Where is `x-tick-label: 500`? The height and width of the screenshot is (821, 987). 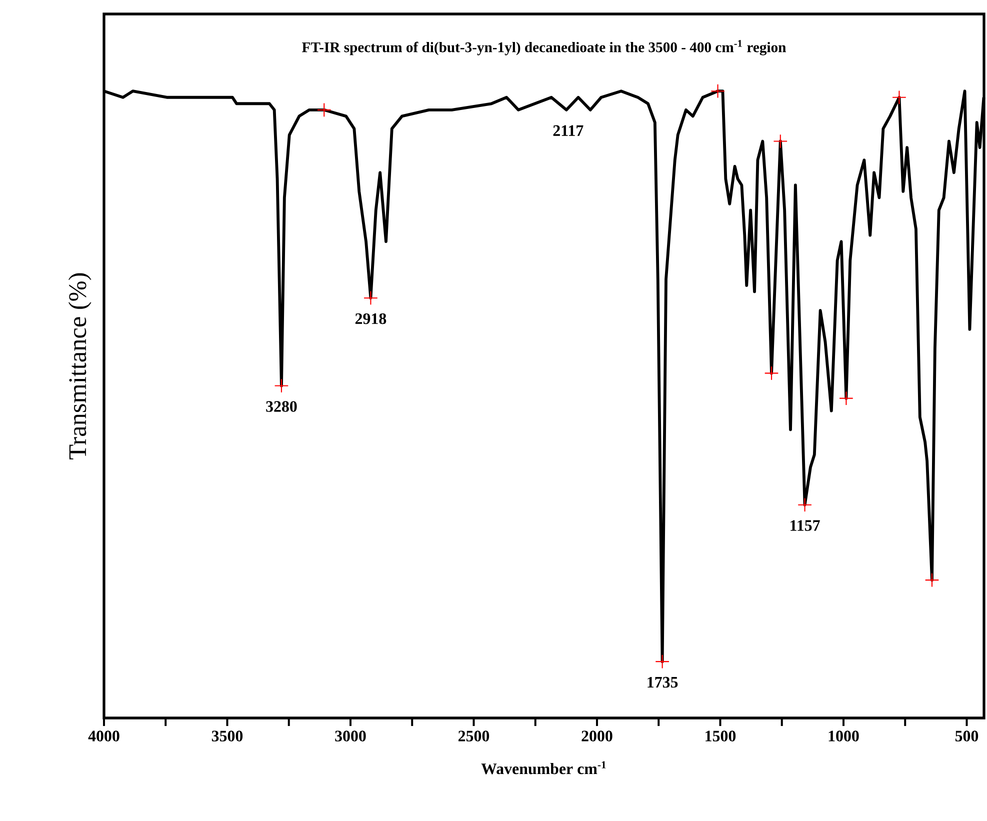 x-tick-label: 500 is located at coordinates (966, 736).